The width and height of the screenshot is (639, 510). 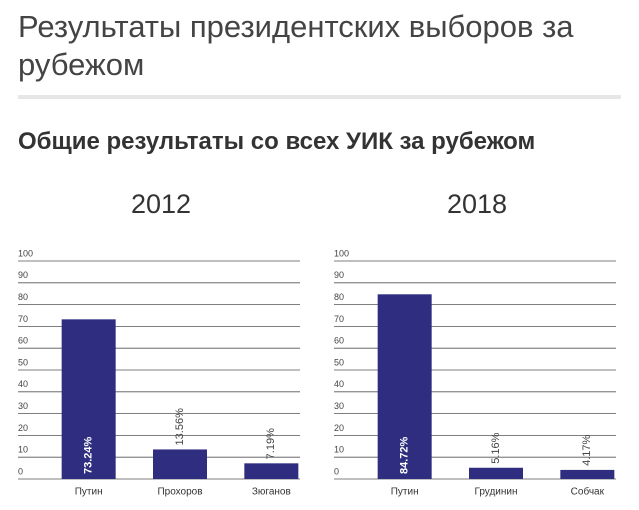 What do you see at coordinates (89, 455) in the screenshot?
I see `value-label: 73.24%` at bounding box center [89, 455].